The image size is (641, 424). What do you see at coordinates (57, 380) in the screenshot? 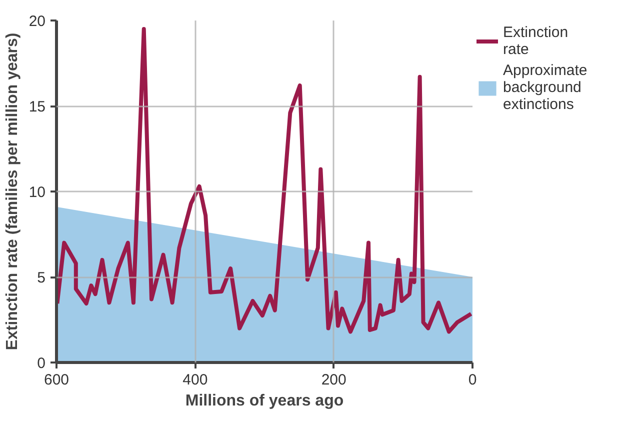
I see `x-tick-label: 600` at bounding box center [57, 380].